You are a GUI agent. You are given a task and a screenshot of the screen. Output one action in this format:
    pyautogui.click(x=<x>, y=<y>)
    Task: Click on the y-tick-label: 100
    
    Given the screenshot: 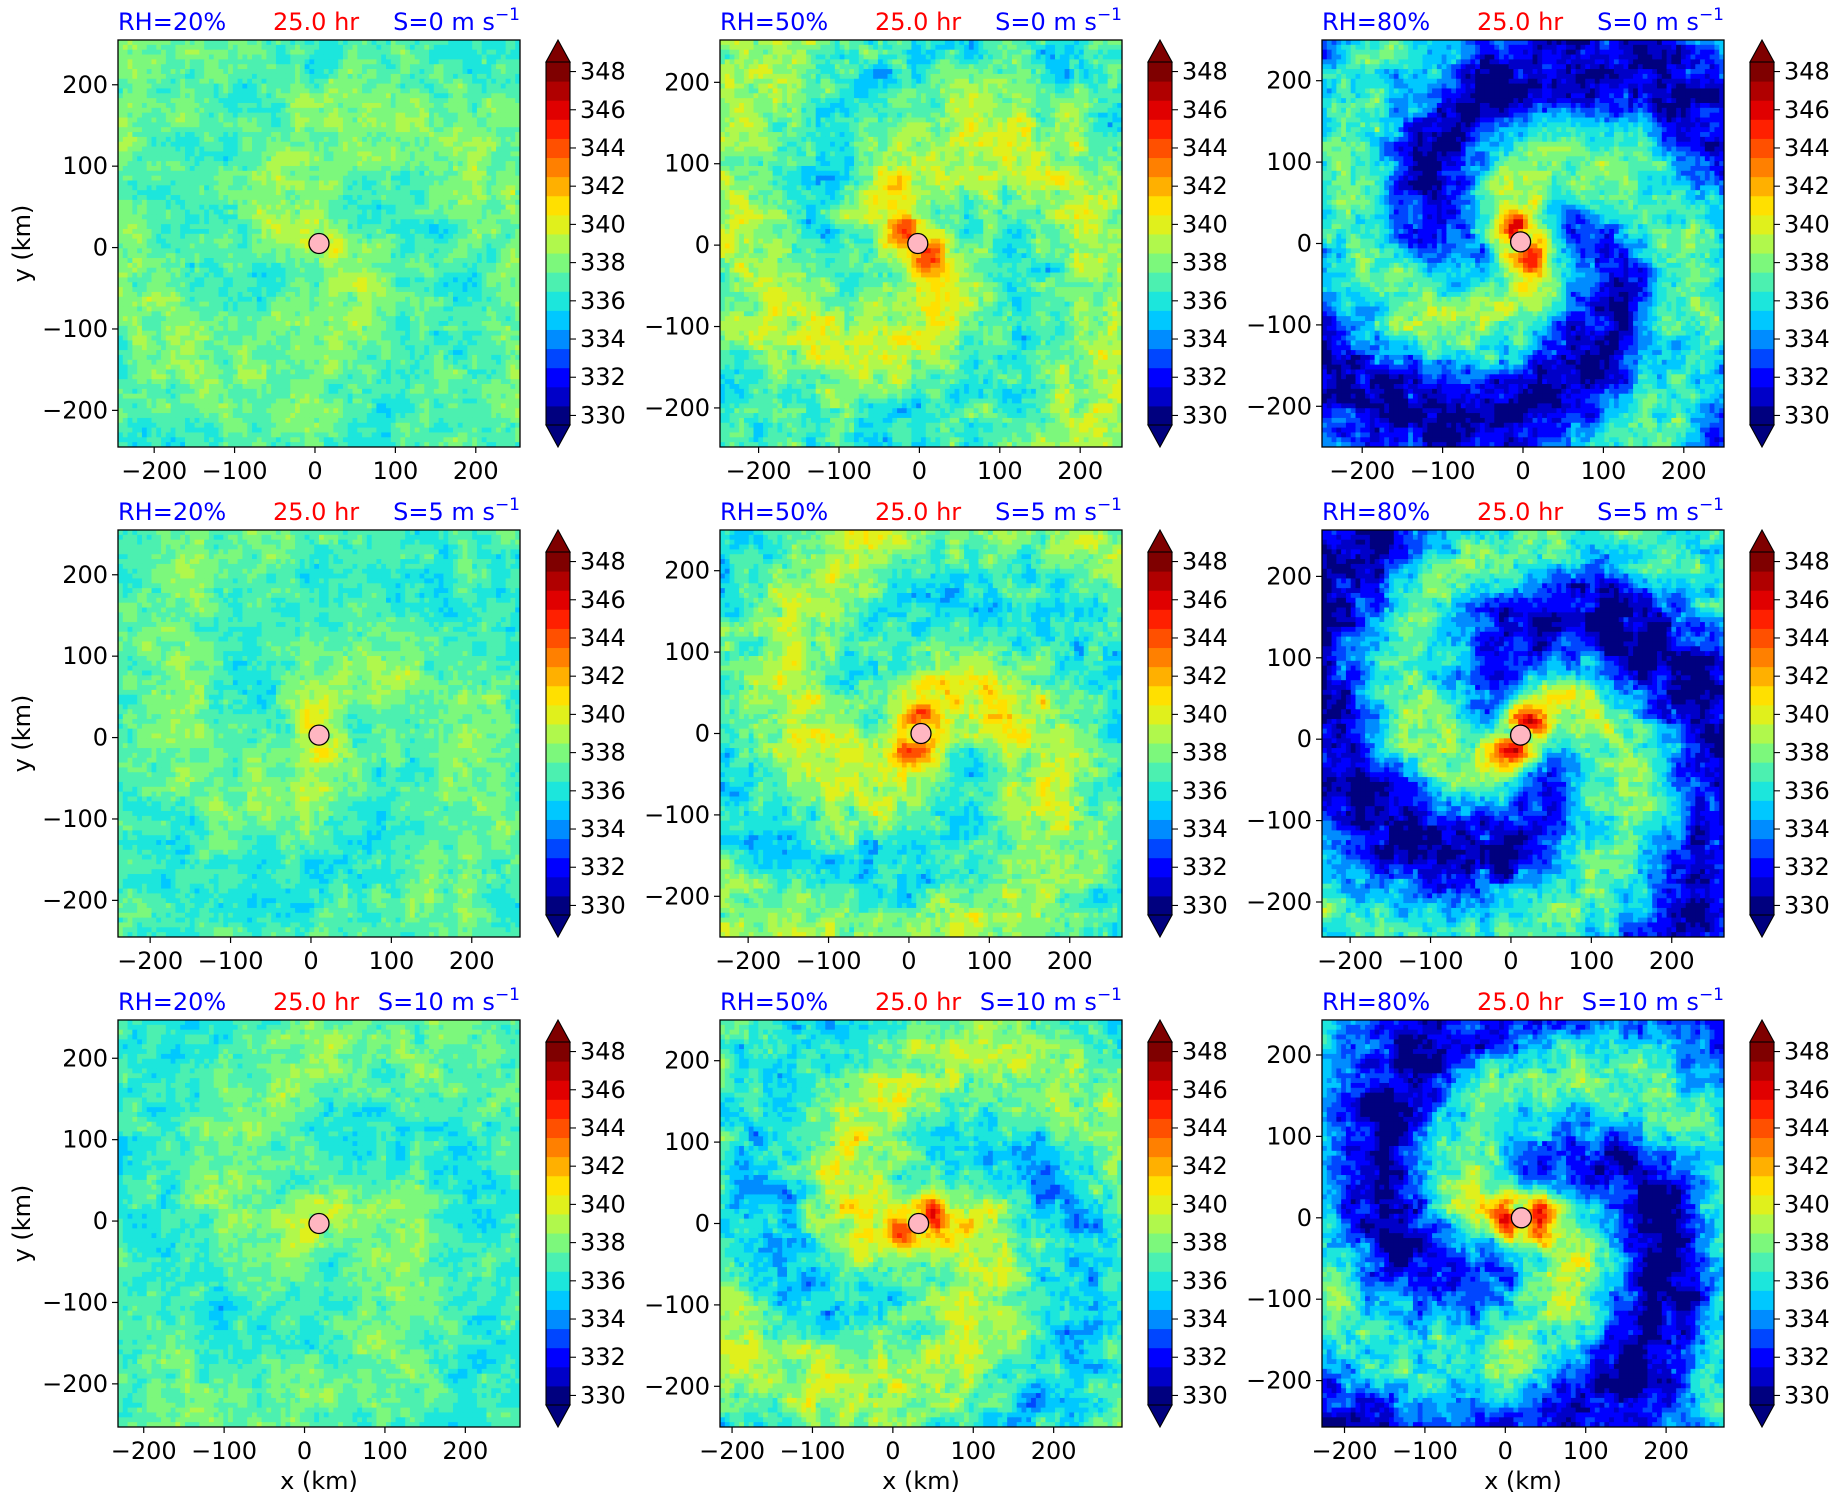 What is the action you would take?
    pyautogui.click(x=1289, y=1136)
    